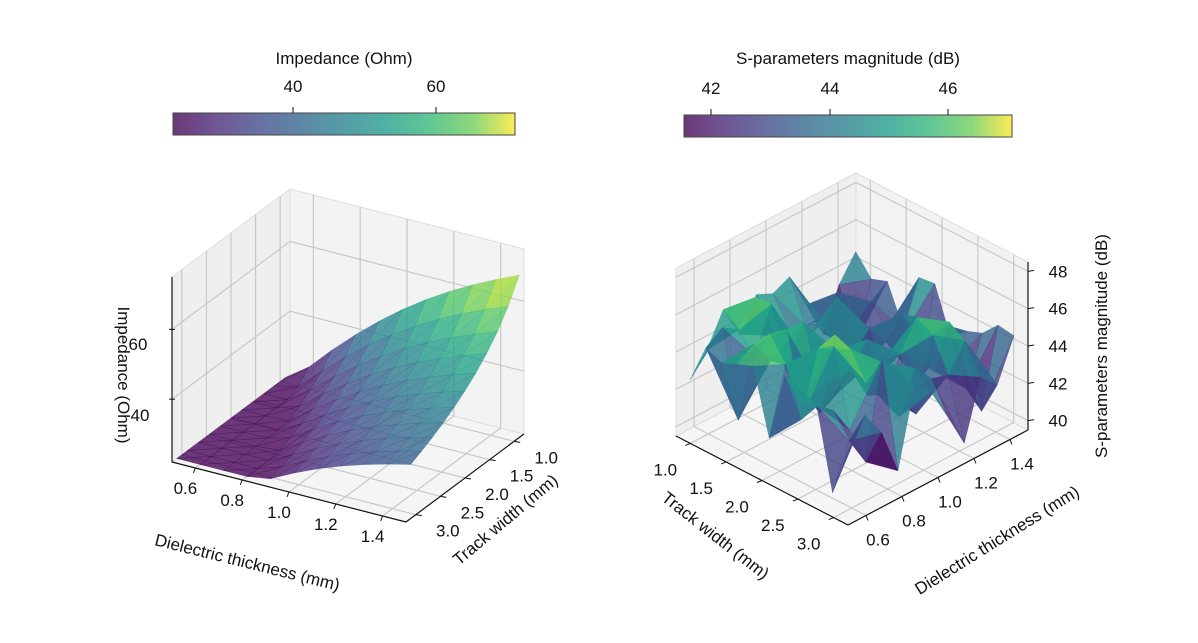  What do you see at coordinates (986, 483) in the screenshot?
I see `y-tick-label: 1.2` at bounding box center [986, 483].